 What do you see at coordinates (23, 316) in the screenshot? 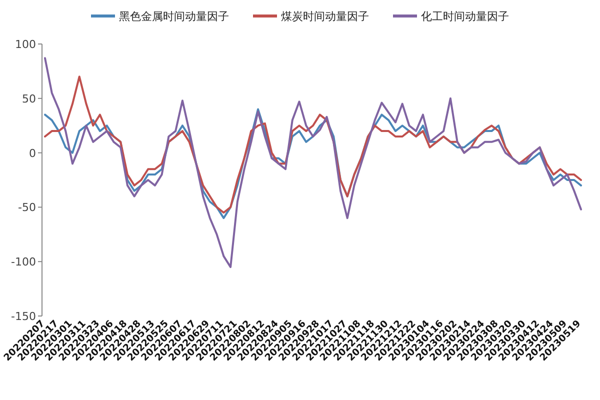
I see `y-tick-label: -150` at bounding box center [23, 316].